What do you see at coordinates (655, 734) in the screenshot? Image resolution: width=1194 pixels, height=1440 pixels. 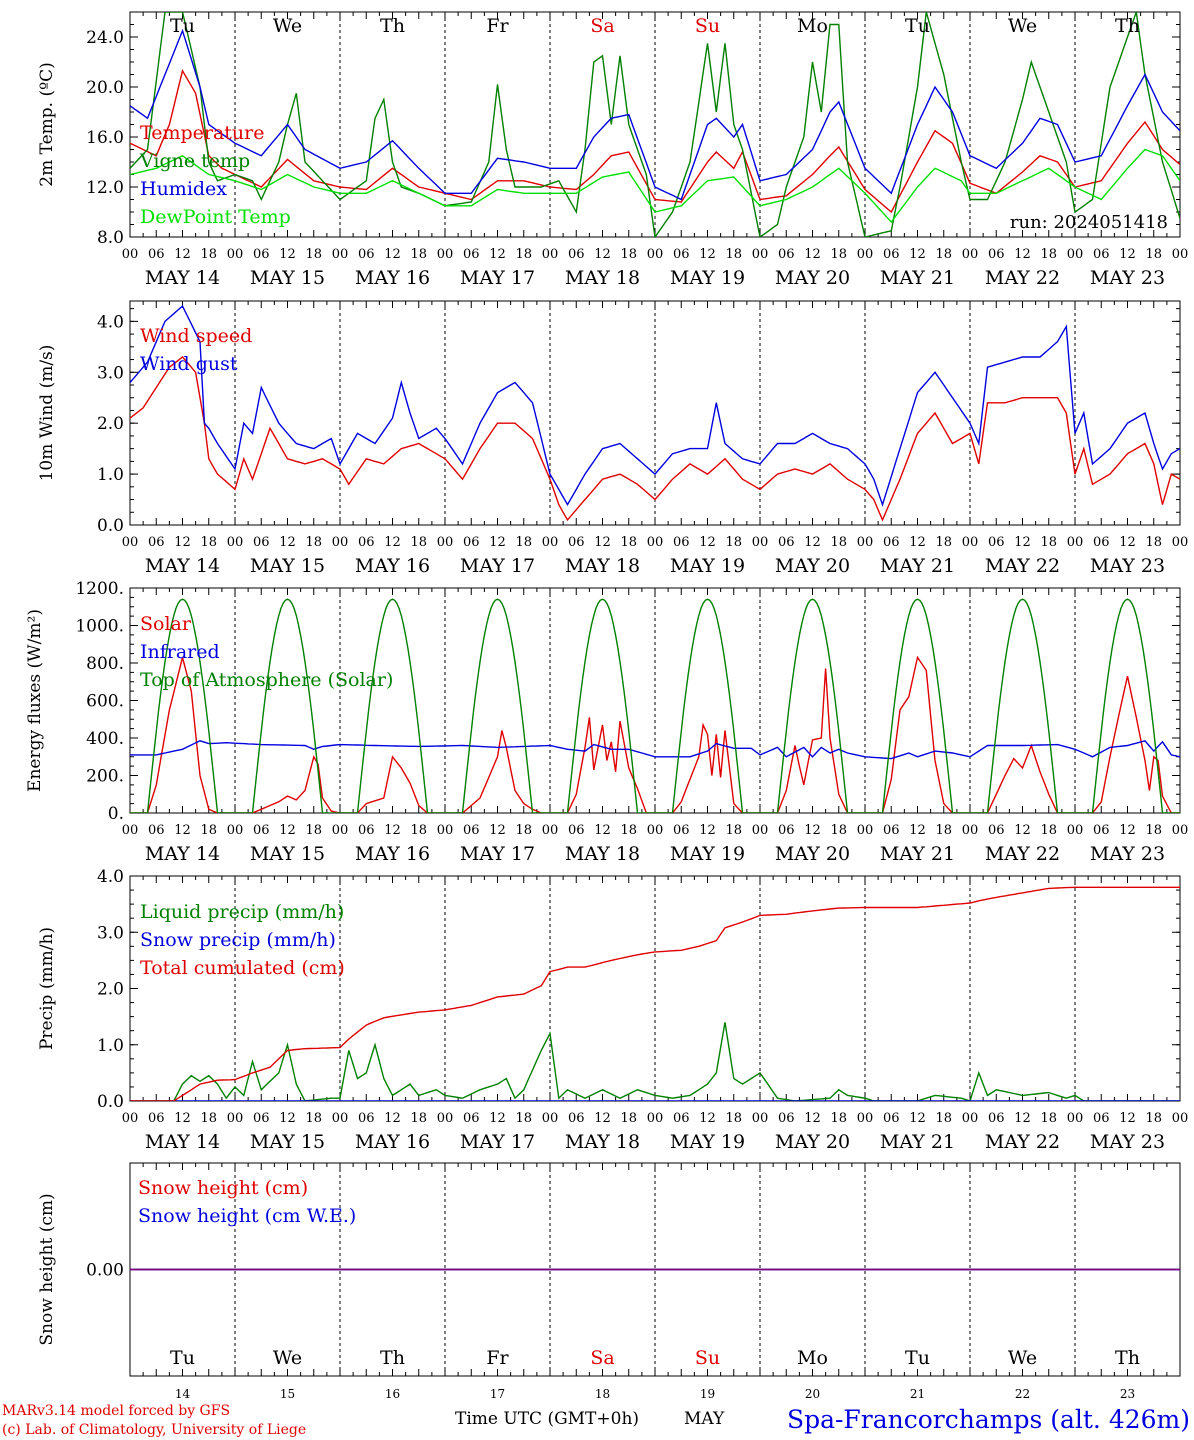 I see `series-line-solar` at bounding box center [655, 734].